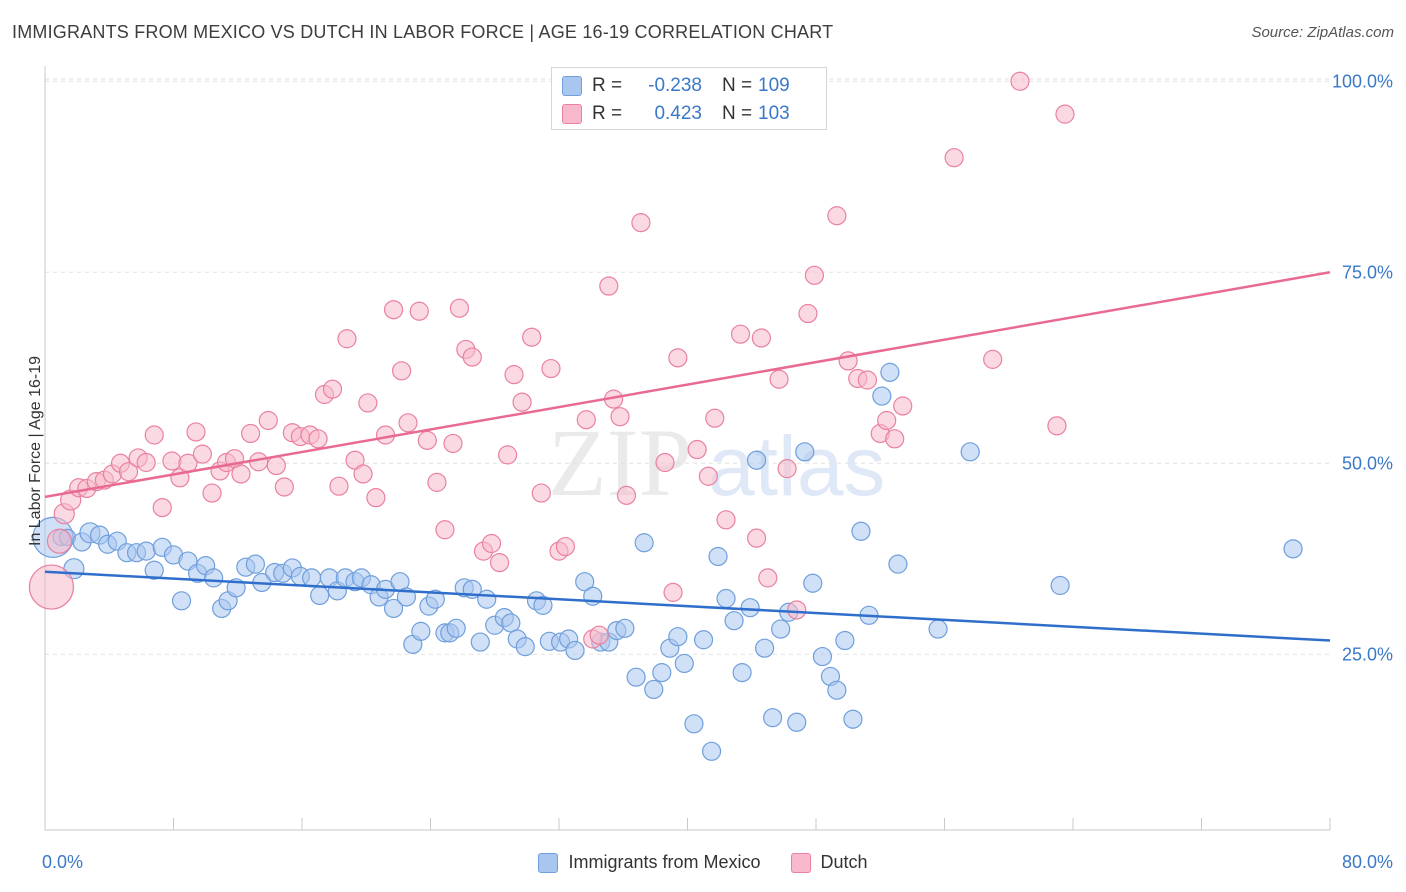 The height and width of the screenshot is (892, 1406). I want to click on legend-item-mexico: Immigrants from Mexico, so click(649, 862).